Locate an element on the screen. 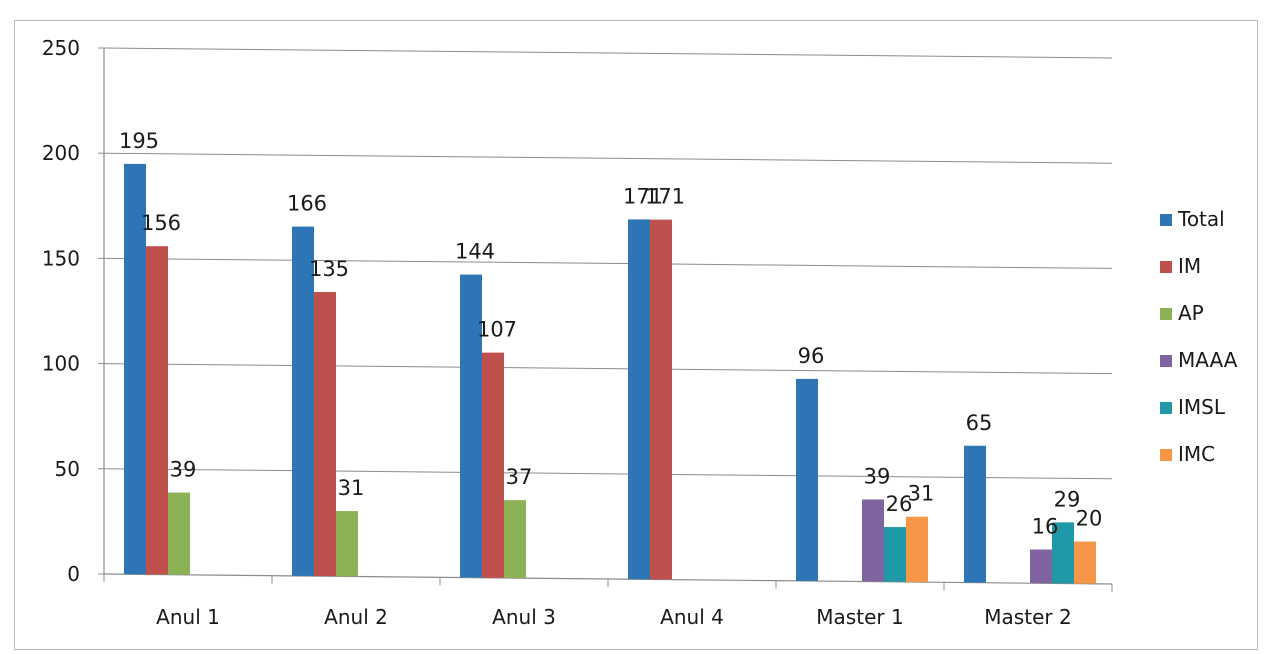 This screenshot has height=654, width=1266. legend-label: Total is located at coordinates (1201, 219).